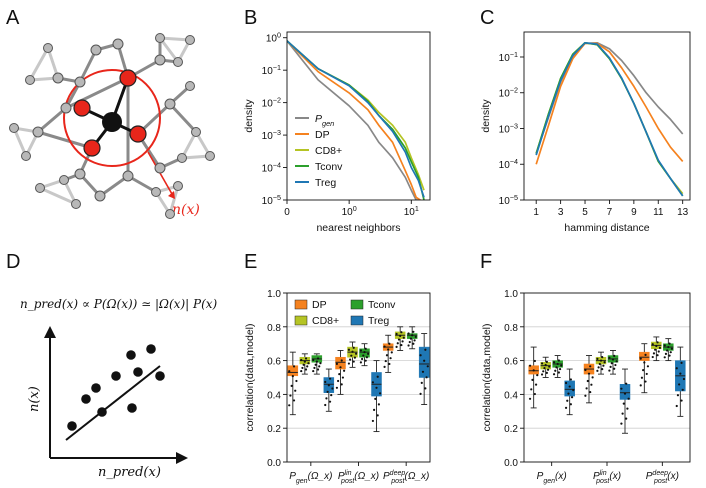  Describe the element at coordinates (325, 321) in the screenshot. I see `legend-label: CD8+` at that location.